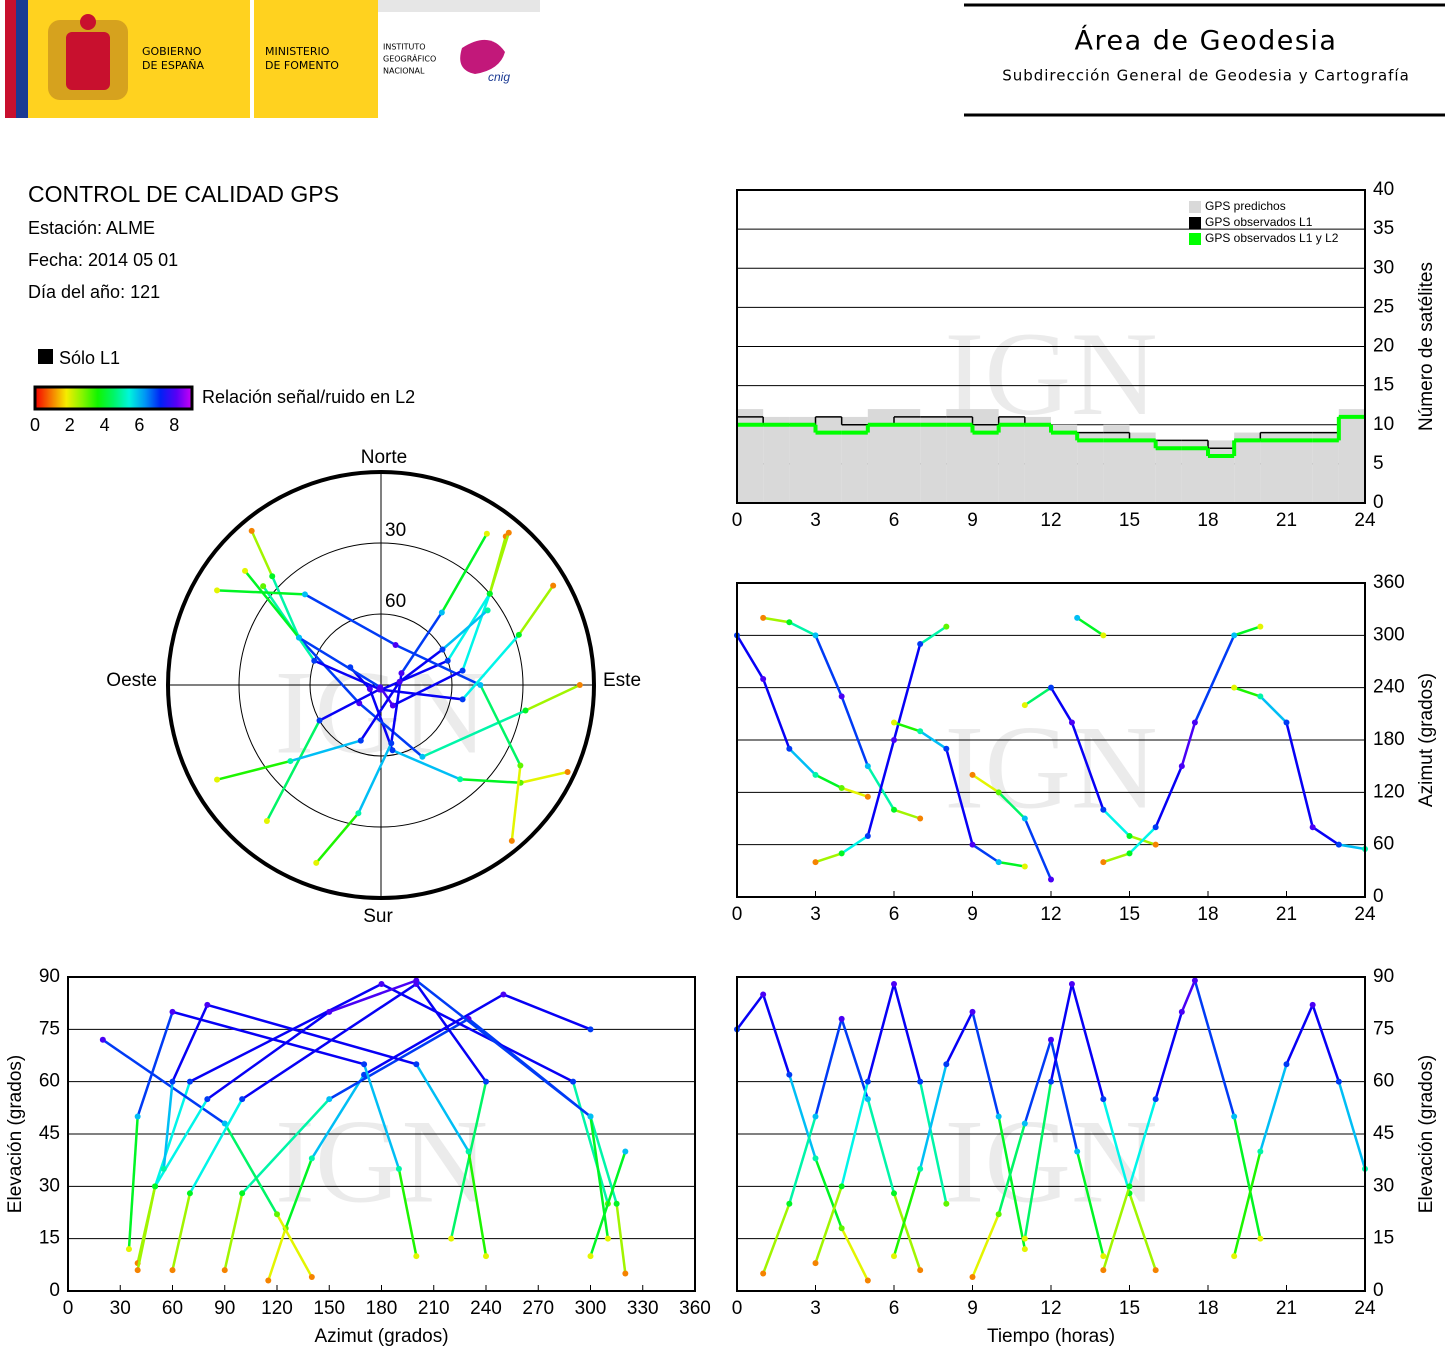 This screenshot has width=1445, height=1355. What do you see at coordinates (1207, 914) in the screenshot?
I see `x-tick-label: 18` at bounding box center [1207, 914].